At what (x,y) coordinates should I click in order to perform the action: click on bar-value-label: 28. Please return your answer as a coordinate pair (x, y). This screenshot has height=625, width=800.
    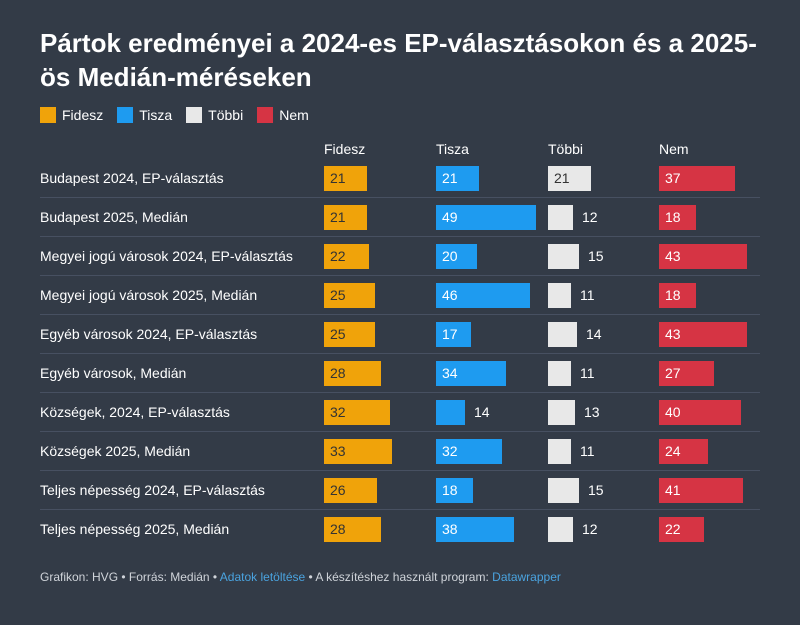
    Looking at the image, I should click on (338, 373).